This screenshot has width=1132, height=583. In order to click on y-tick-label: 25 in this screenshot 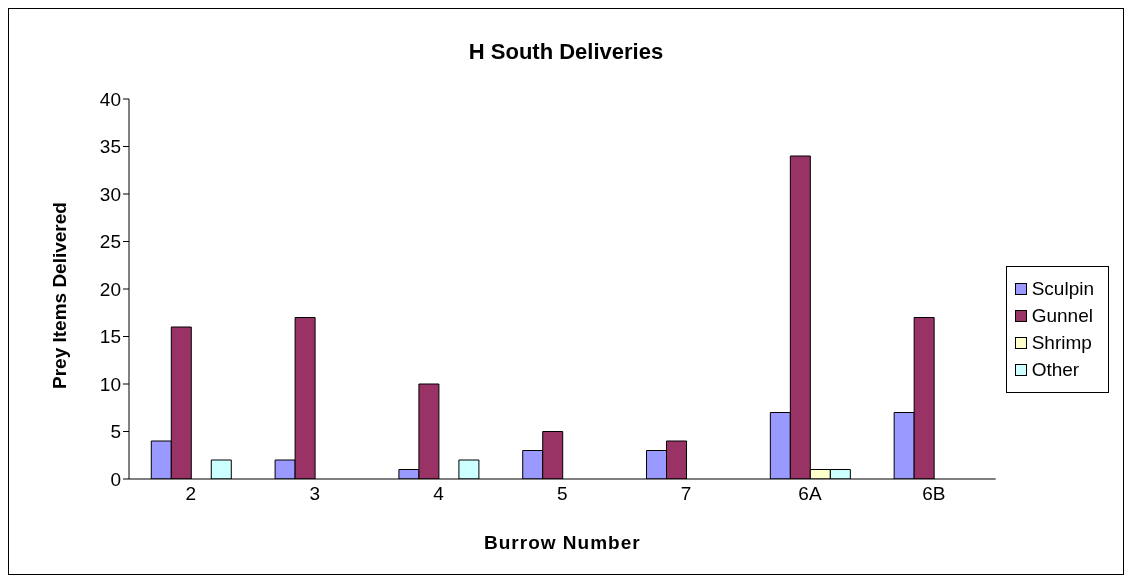, I will do `click(110, 242)`.